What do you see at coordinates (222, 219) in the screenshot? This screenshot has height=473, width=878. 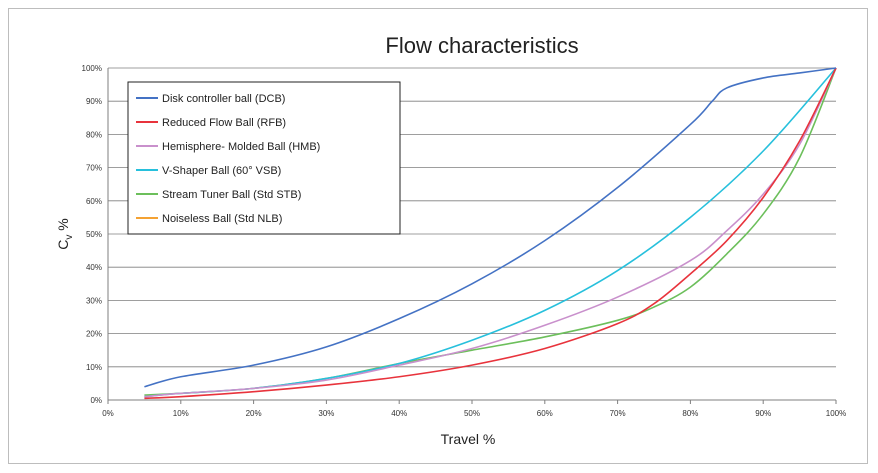 I see `legend-entry: Noiseless Ball (Std NLB)` at bounding box center [222, 219].